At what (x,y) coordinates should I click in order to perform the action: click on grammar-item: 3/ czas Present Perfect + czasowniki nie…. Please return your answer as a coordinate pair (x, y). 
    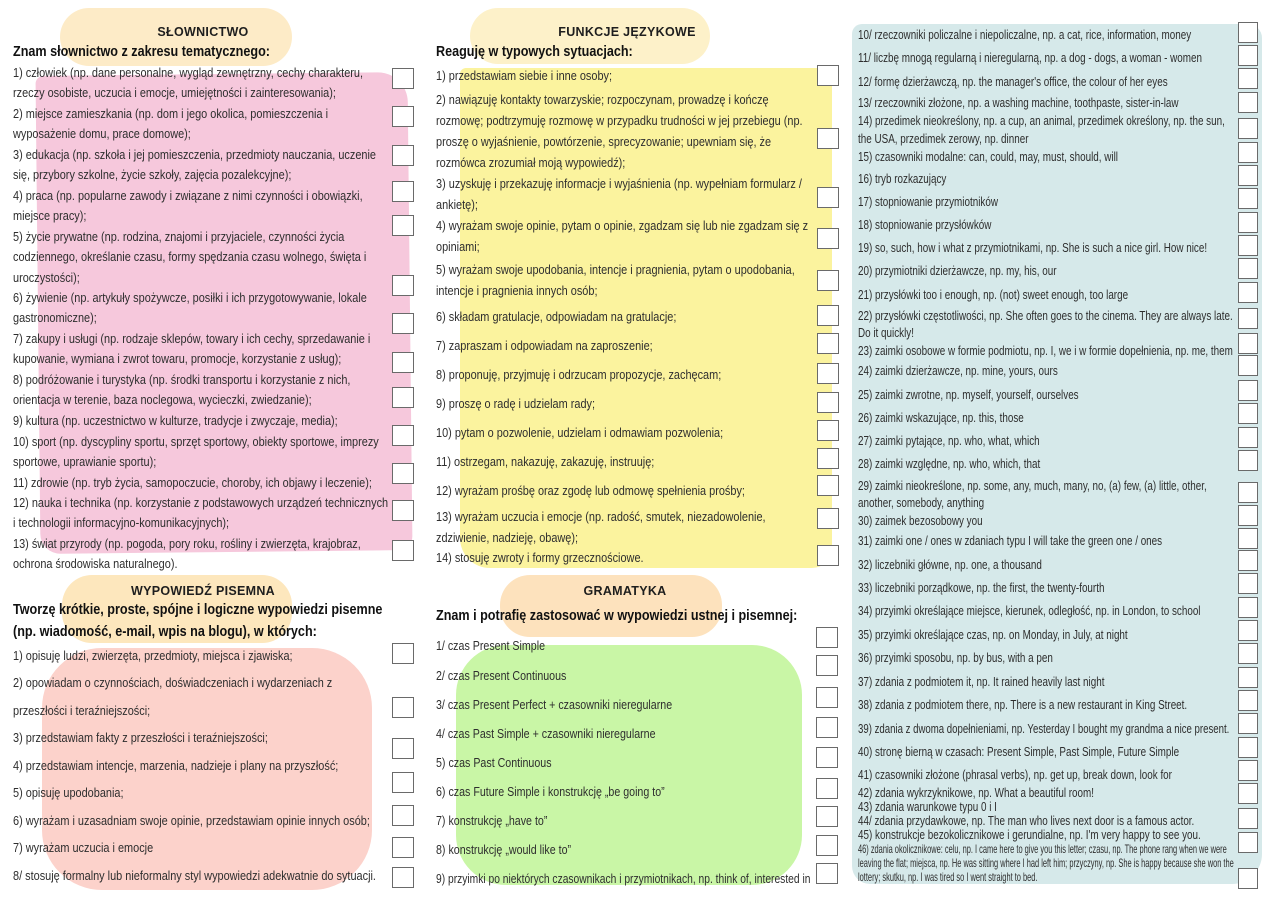
    Looking at the image, I should click on (554, 704).